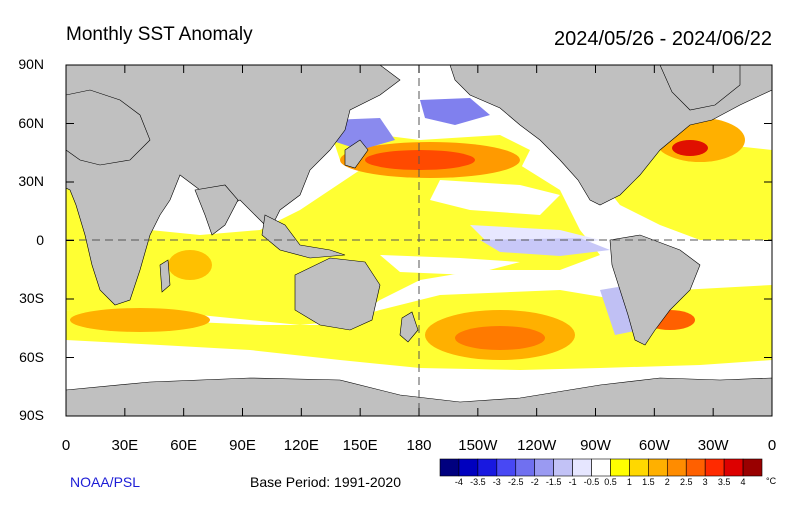 The image size is (800, 510). What do you see at coordinates (743, 482) in the screenshot?
I see `colorbar-tick-label: 4` at bounding box center [743, 482].